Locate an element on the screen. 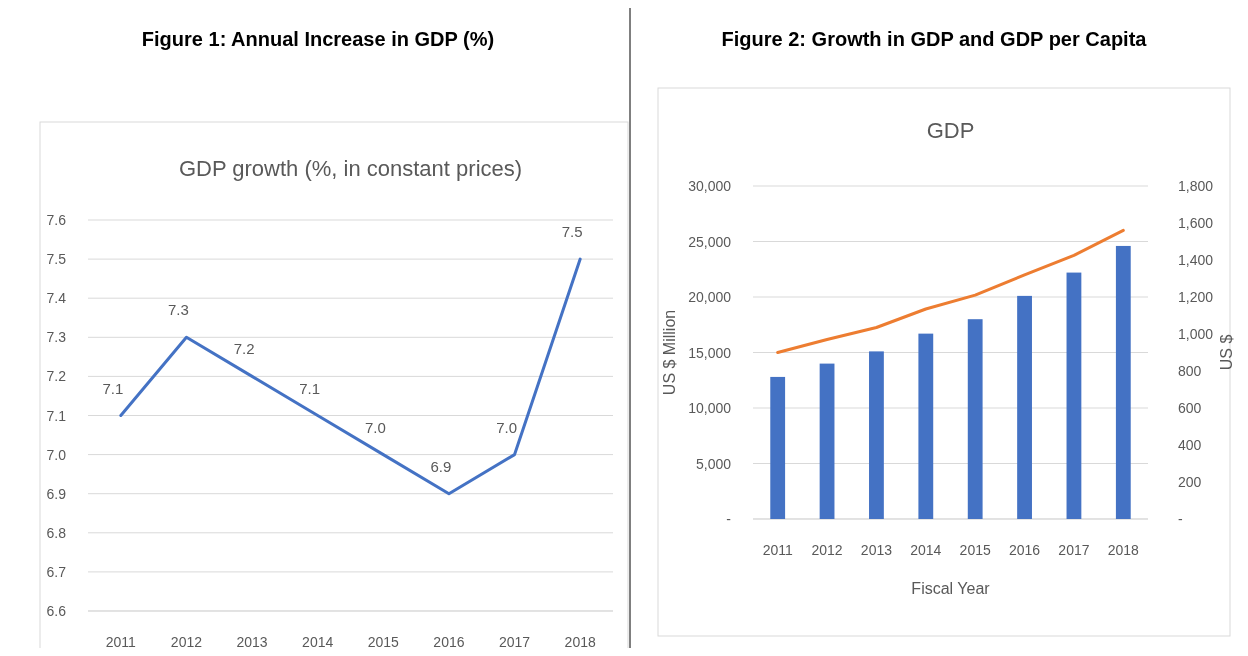 This screenshot has width=1248, height=656. data-label: 7.3 is located at coordinates (178, 310).